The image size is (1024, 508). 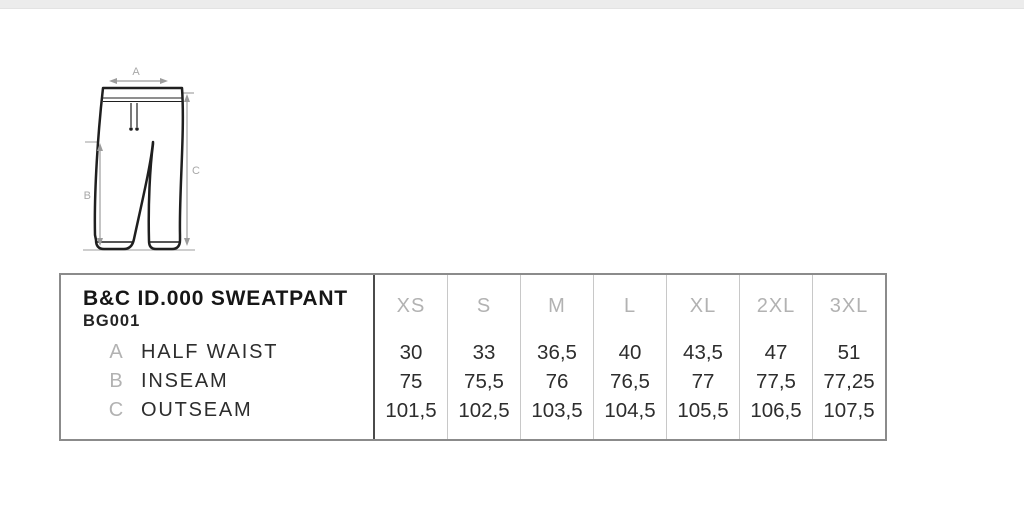 I want to click on value-cell: 40, so click(x=630, y=352).